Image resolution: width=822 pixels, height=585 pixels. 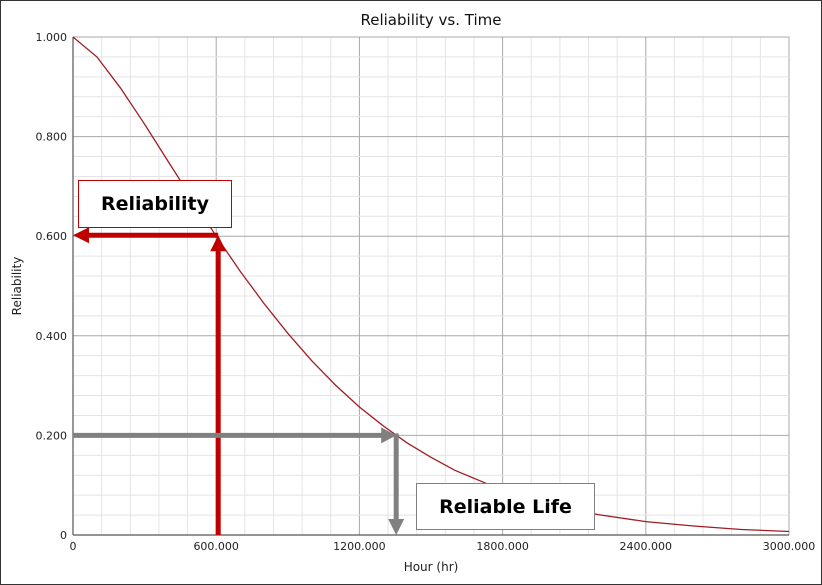 What do you see at coordinates (52, 236) in the screenshot?
I see `y-tick-label: 0.600` at bounding box center [52, 236].